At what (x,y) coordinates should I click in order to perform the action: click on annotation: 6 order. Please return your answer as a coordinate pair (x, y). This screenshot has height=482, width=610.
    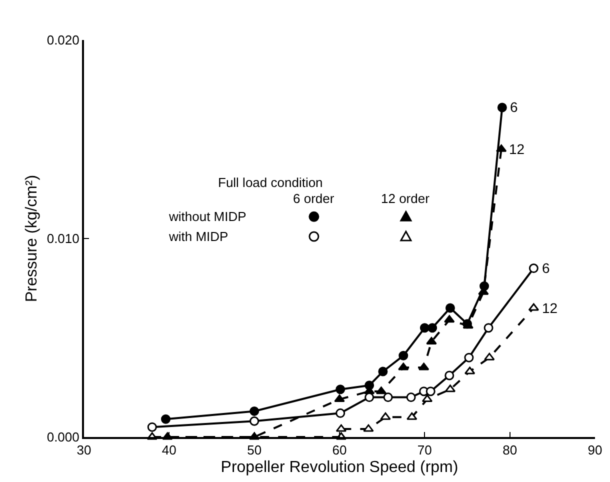
    Looking at the image, I should click on (314, 198).